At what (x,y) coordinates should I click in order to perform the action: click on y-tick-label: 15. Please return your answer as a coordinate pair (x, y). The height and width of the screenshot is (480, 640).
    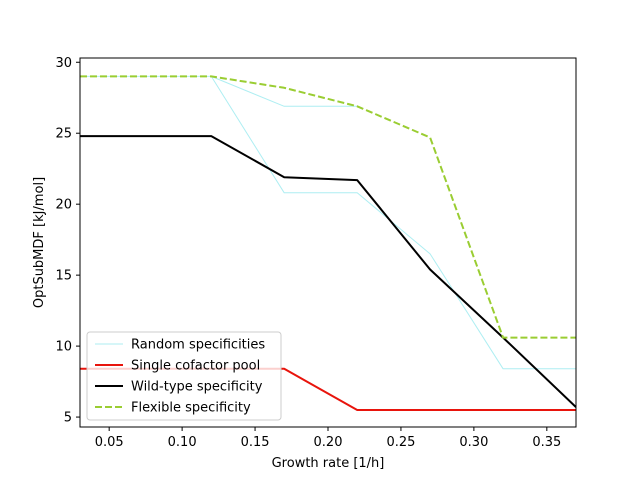
    Looking at the image, I should click on (63, 276).